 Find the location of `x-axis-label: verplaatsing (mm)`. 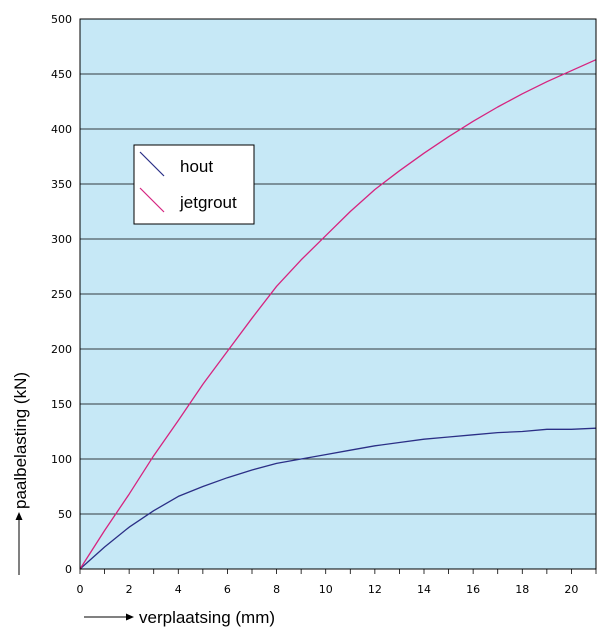

x-axis-label: verplaatsing (mm) is located at coordinates (207, 617).